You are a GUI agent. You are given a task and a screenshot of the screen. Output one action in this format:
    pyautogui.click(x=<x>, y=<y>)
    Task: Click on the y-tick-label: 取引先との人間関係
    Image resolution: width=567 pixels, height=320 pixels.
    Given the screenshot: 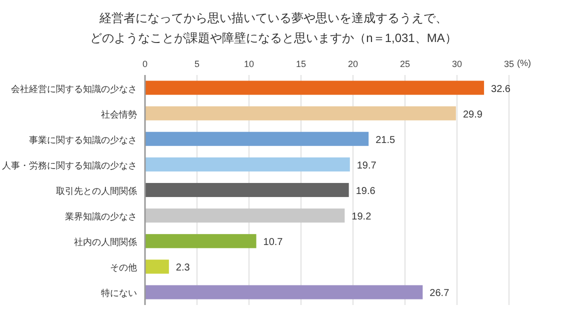 What is the action you would take?
    pyautogui.click(x=96, y=191)
    